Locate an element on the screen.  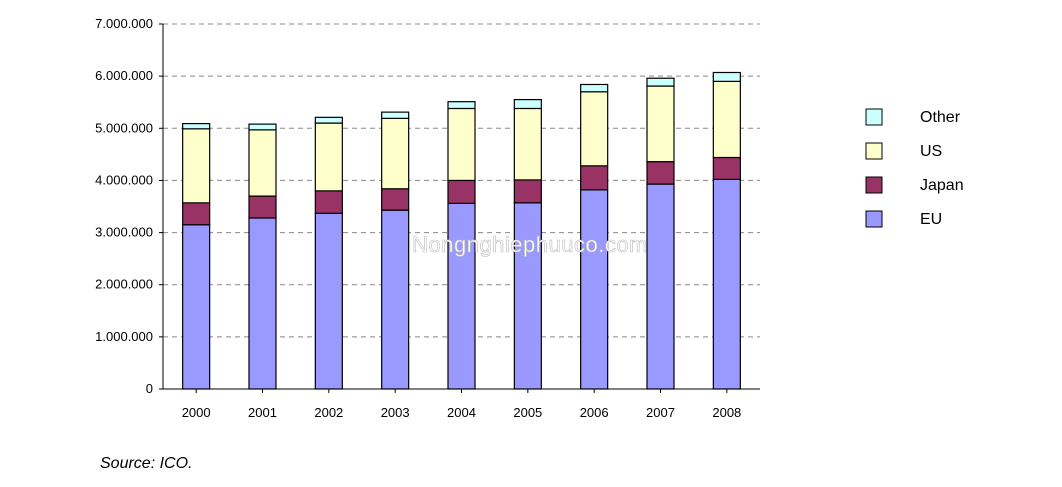
bar-segment-other-2003 is located at coordinates (395, 115).